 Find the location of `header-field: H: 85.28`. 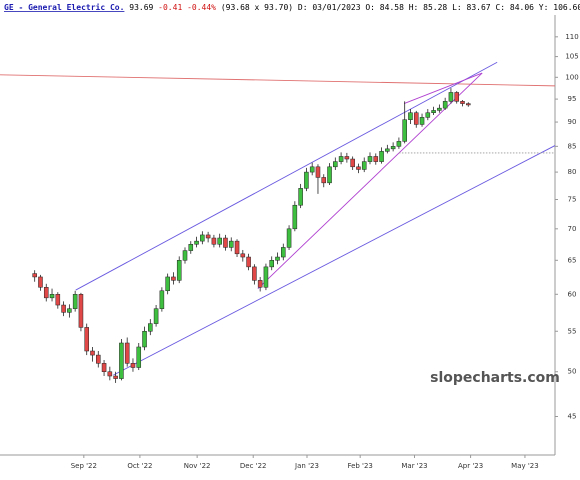

header-field: H: 85.28 is located at coordinates (428, 7).